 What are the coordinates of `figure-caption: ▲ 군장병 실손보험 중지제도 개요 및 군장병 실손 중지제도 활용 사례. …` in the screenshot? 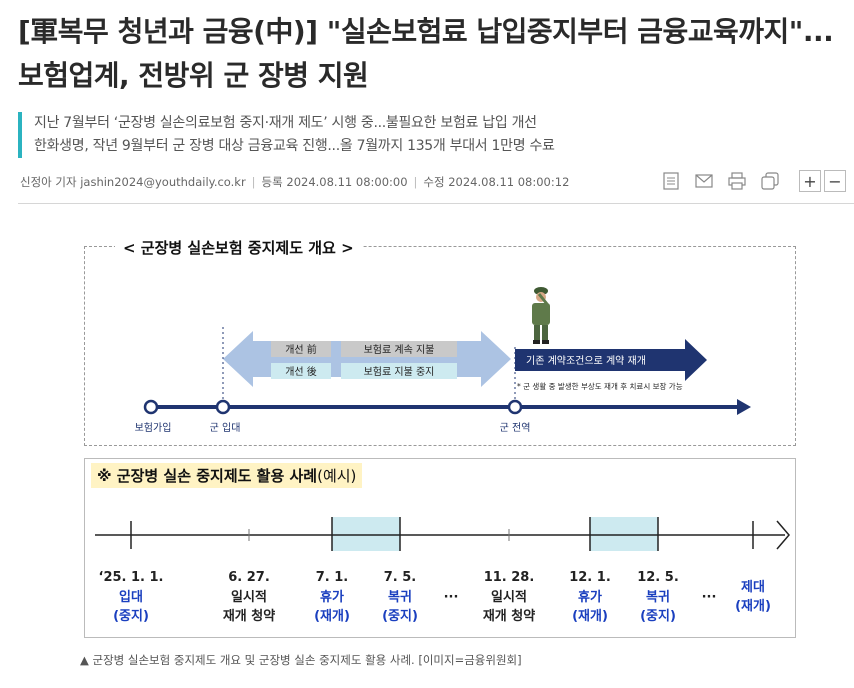 It's located at (301, 660).